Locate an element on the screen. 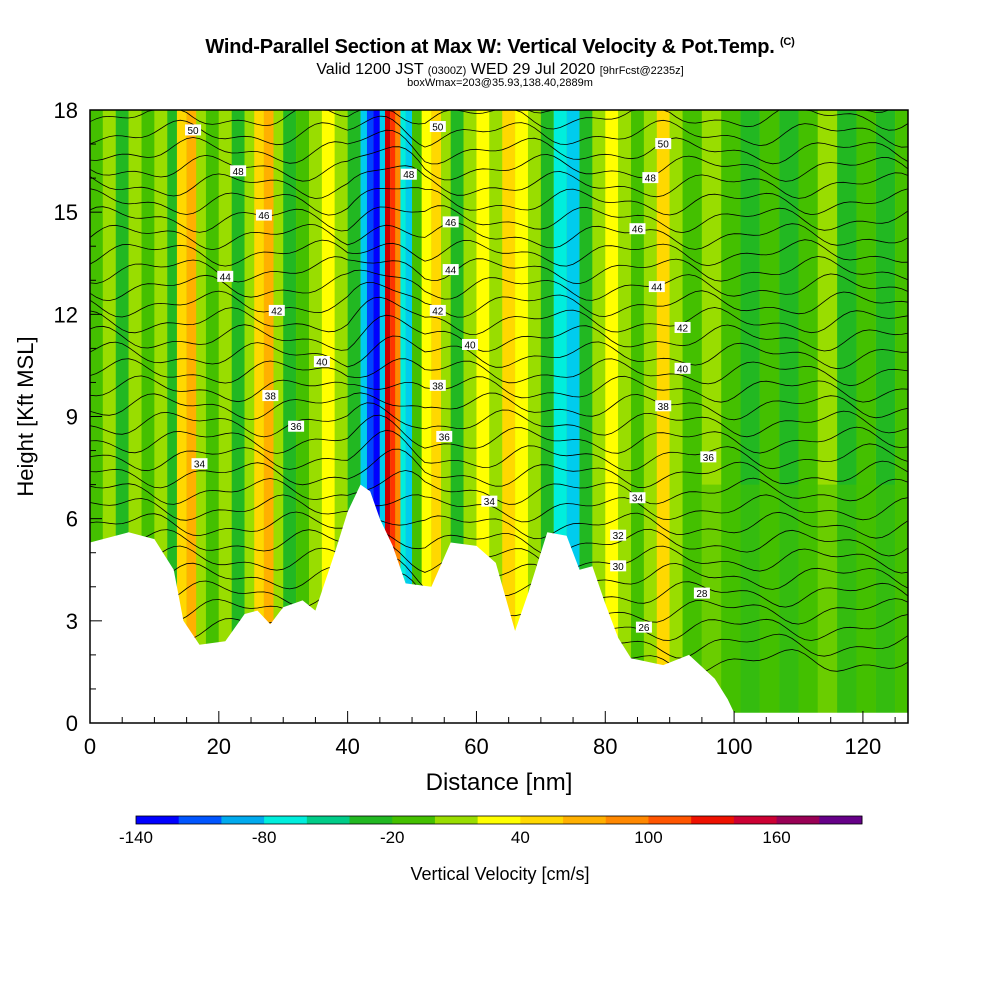 The height and width of the screenshot is (1000, 1000). isentrope-label: 38 is located at coordinates (437, 385).